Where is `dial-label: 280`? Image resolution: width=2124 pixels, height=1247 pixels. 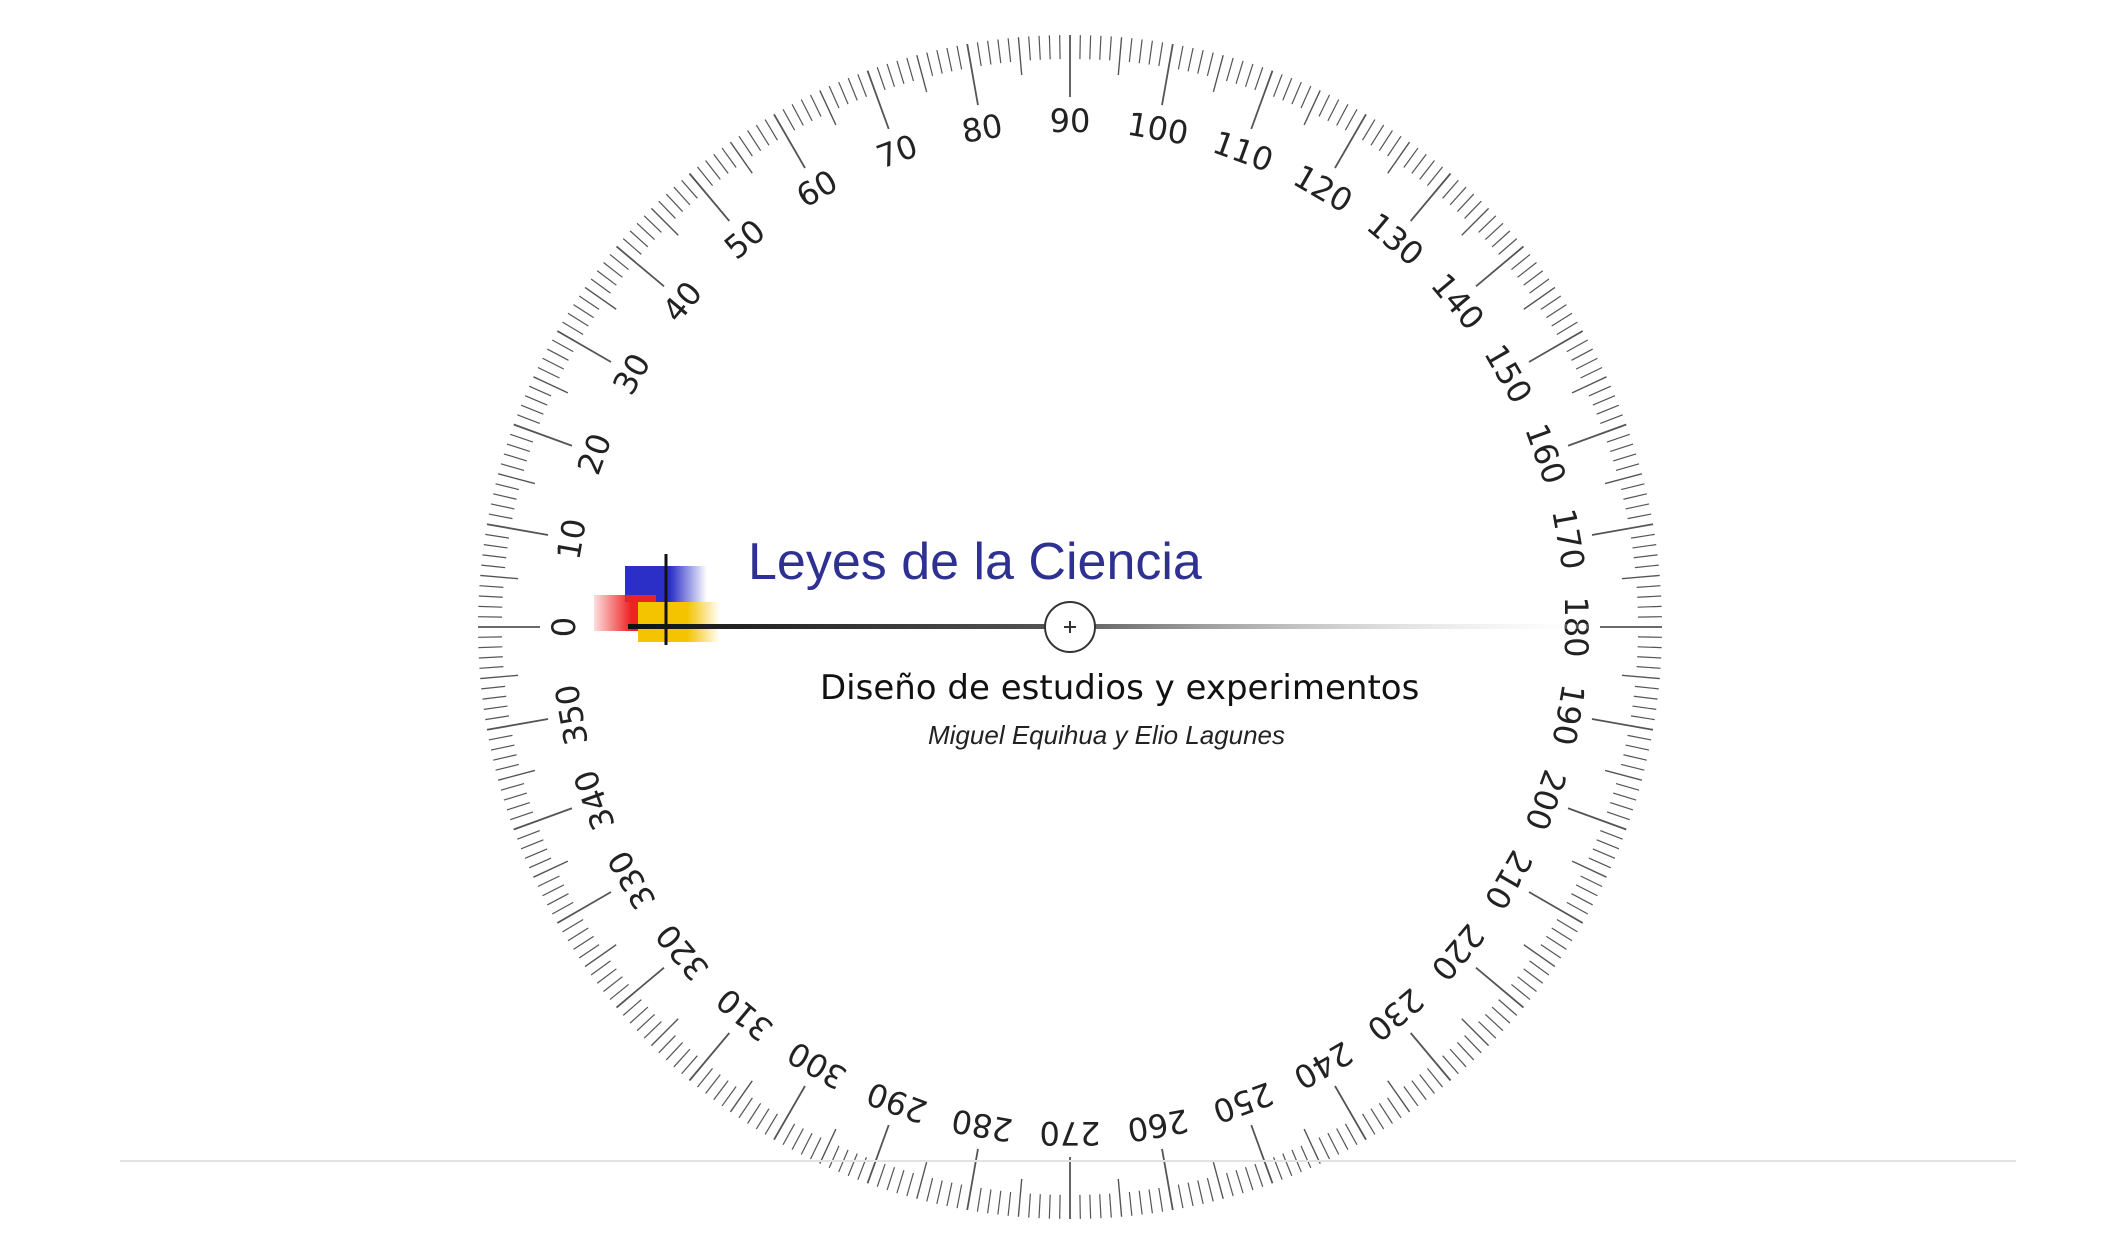 dial-label: 280 is located at coordinates (982, 1125).